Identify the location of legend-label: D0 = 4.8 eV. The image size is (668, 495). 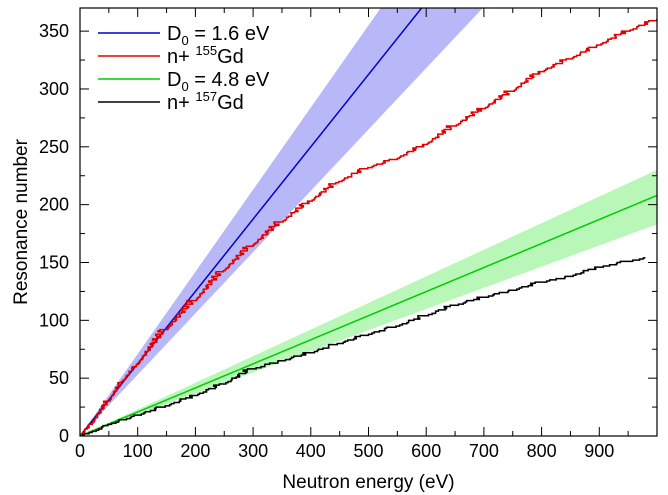
(218, 81).